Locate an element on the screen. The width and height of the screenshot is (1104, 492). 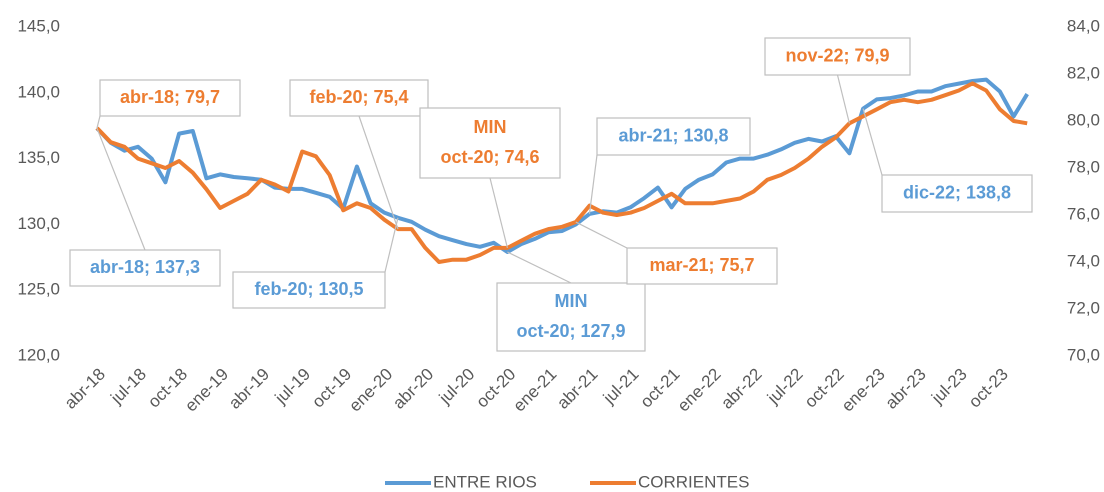
x-tick-label: jul-23 is located at coordinates (949, 387).